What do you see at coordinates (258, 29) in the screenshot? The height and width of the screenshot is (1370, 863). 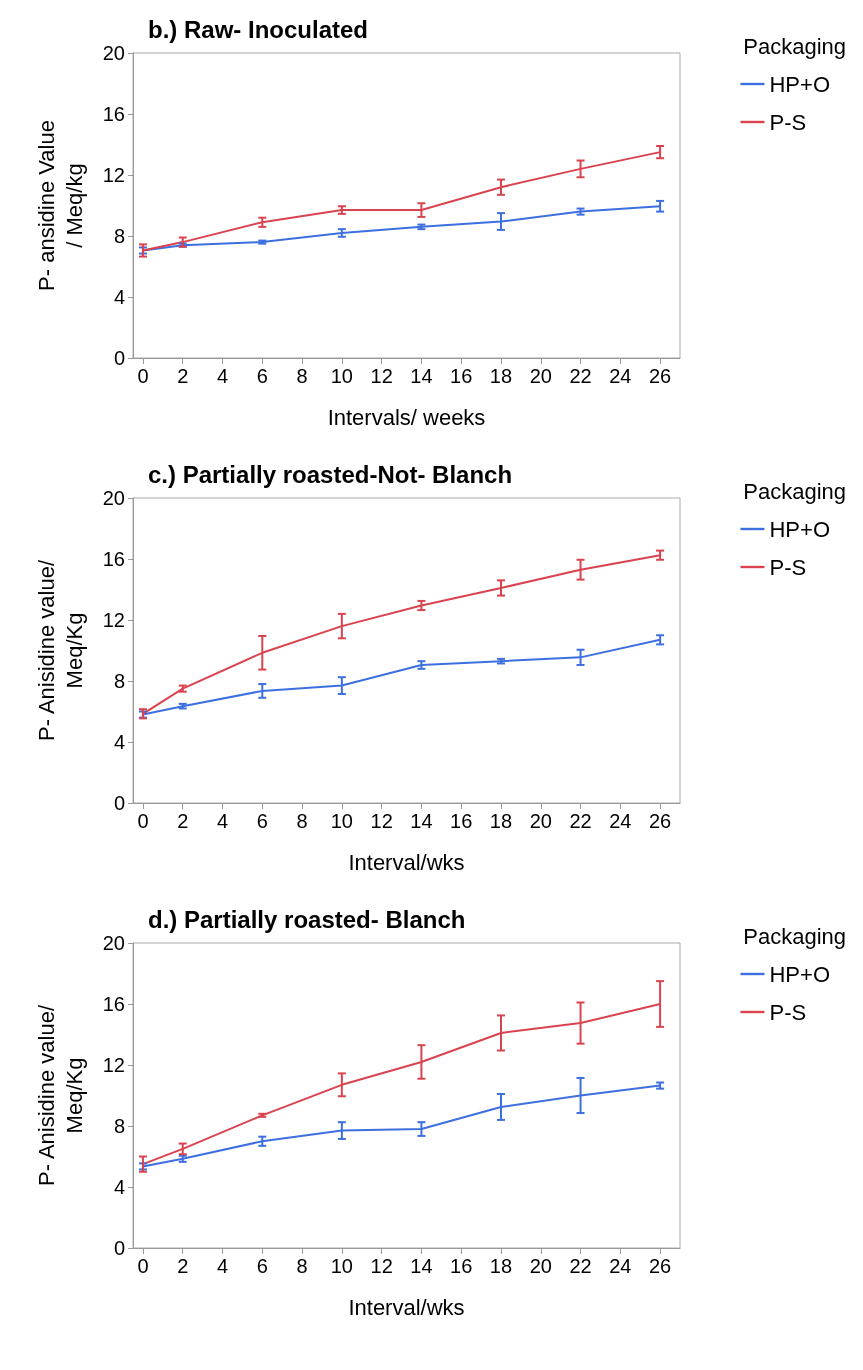 I see `chart-title: b.) Raw- Inoculated` at bounding box center [258, 29].